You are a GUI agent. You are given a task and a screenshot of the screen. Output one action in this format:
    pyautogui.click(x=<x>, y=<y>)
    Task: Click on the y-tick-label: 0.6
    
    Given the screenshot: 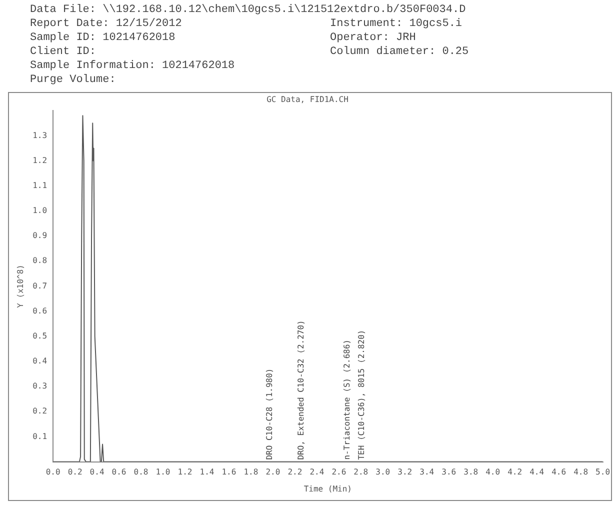 What is the action you would take?
    pyautogui.click(x=40, y=311)
    